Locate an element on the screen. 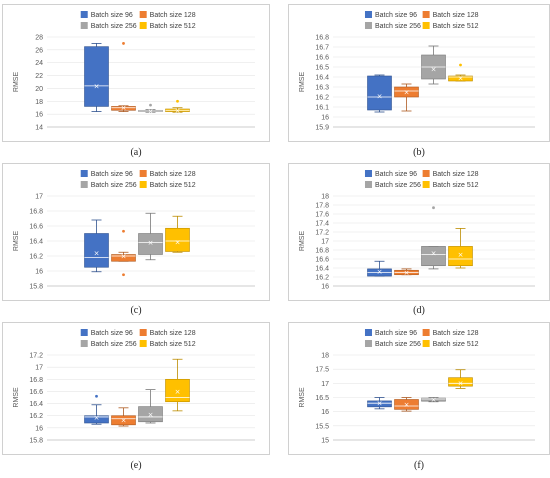 The height and width of the screenshot is (478, 550). y-tick-label: 16.1 is located at coordinates (322, 108).